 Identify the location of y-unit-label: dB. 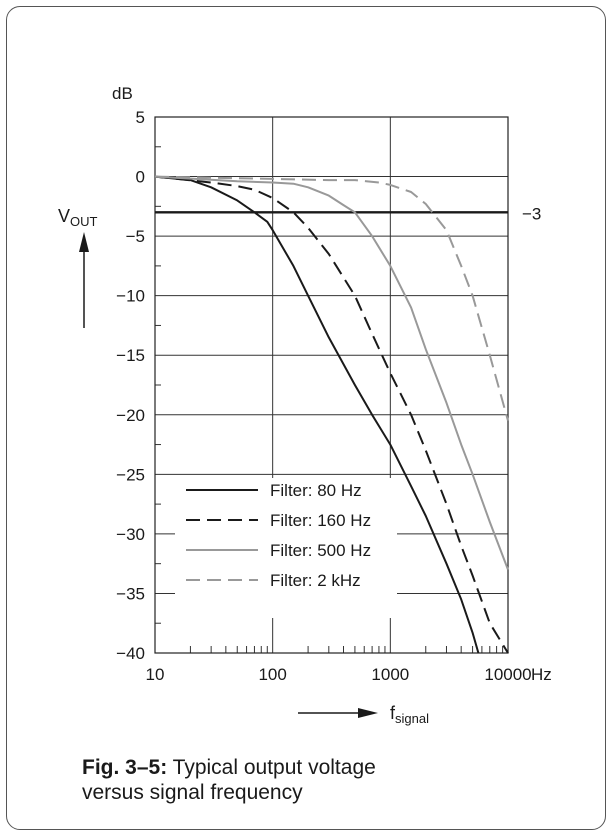
(122, 93).